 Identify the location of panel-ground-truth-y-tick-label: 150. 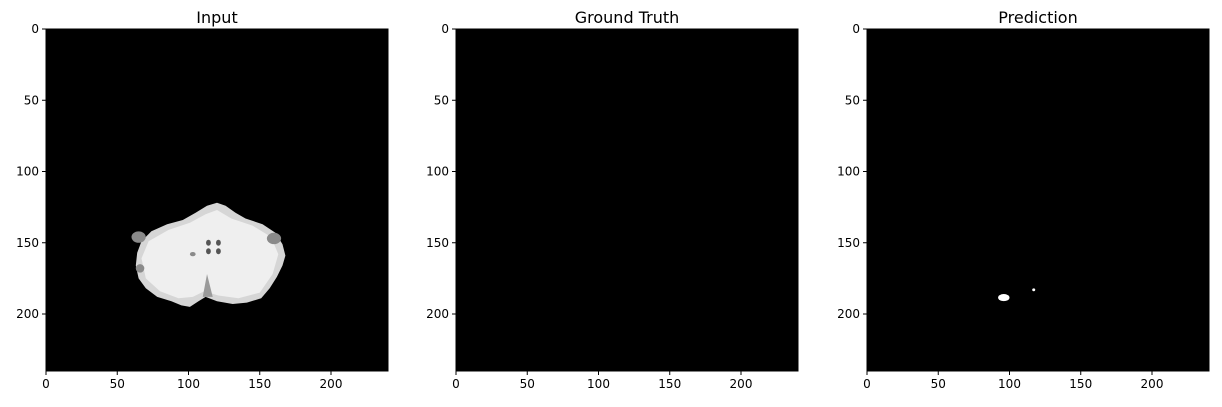
(437, 243).